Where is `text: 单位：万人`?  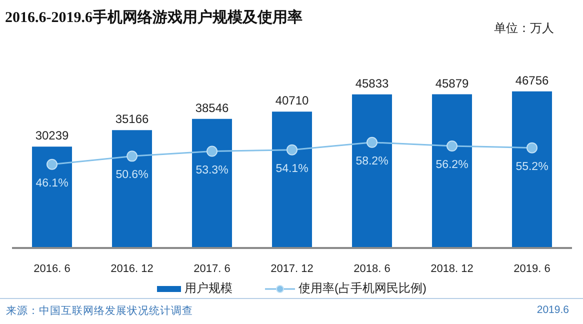
text: 单位：万人 is located at coordinates (524, 28).